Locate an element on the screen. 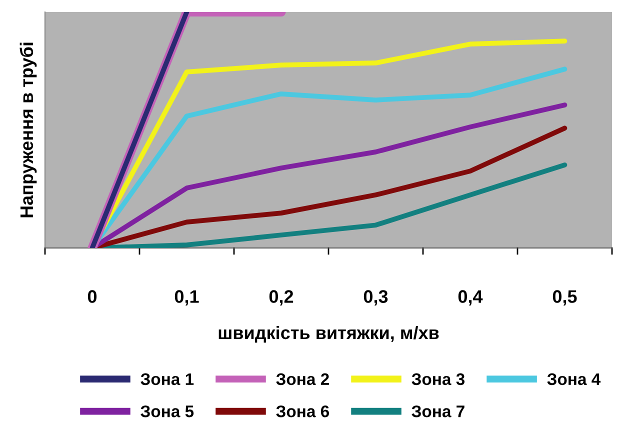  x-tick-label: 0,5 is located at coordinates (564, 298).